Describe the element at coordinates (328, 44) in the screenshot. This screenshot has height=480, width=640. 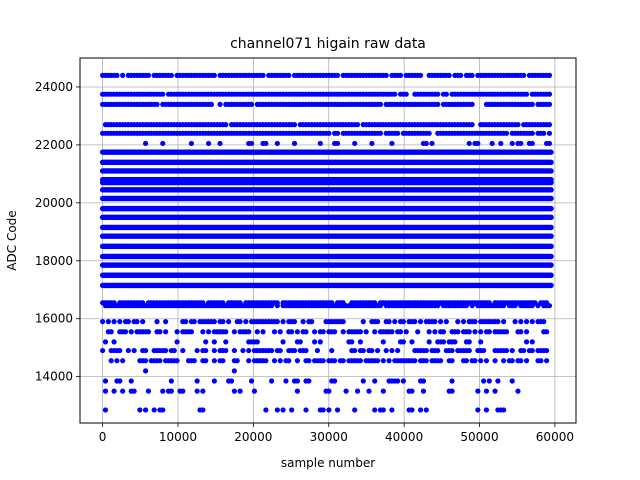
I see `chart-title: channel071 higain raw data` at that location.